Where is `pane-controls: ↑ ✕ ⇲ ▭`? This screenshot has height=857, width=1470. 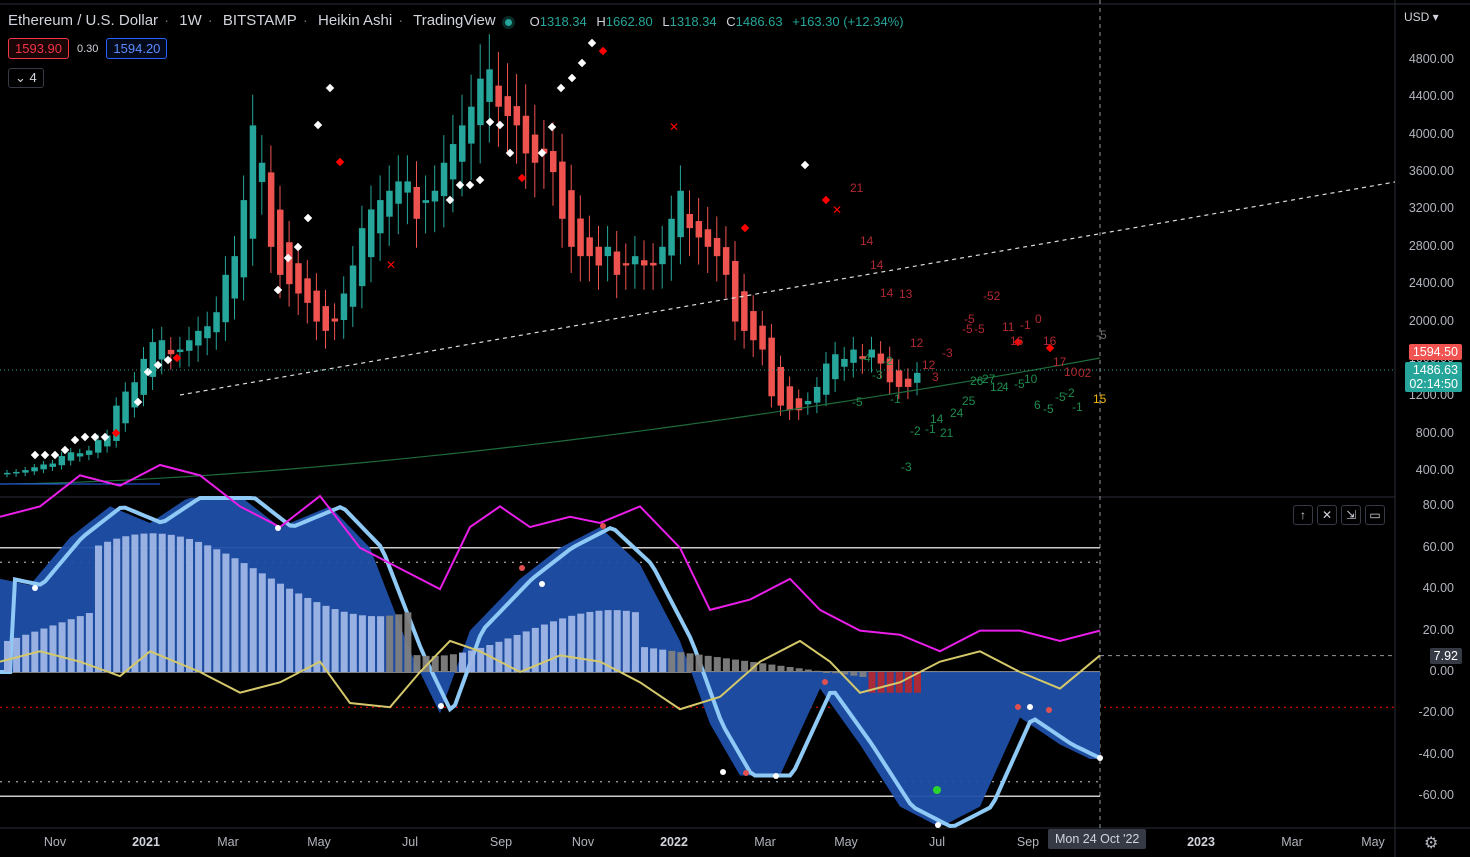
pane-controls: ↑ ✕ ⇲ ▭ is located at coordinates (1339, 515).